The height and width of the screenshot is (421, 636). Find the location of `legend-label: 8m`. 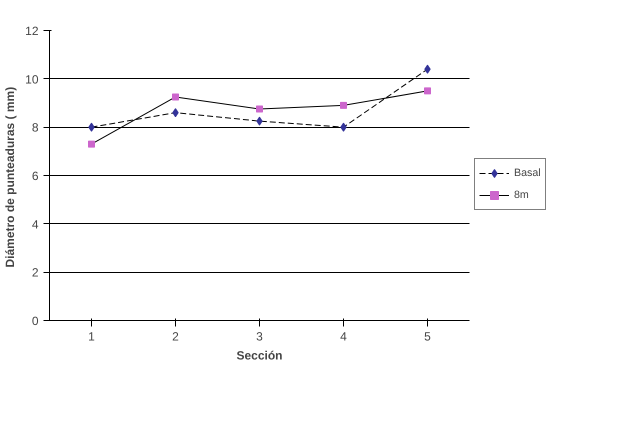

legend-label: 8m is located at coordinates (522, 195).